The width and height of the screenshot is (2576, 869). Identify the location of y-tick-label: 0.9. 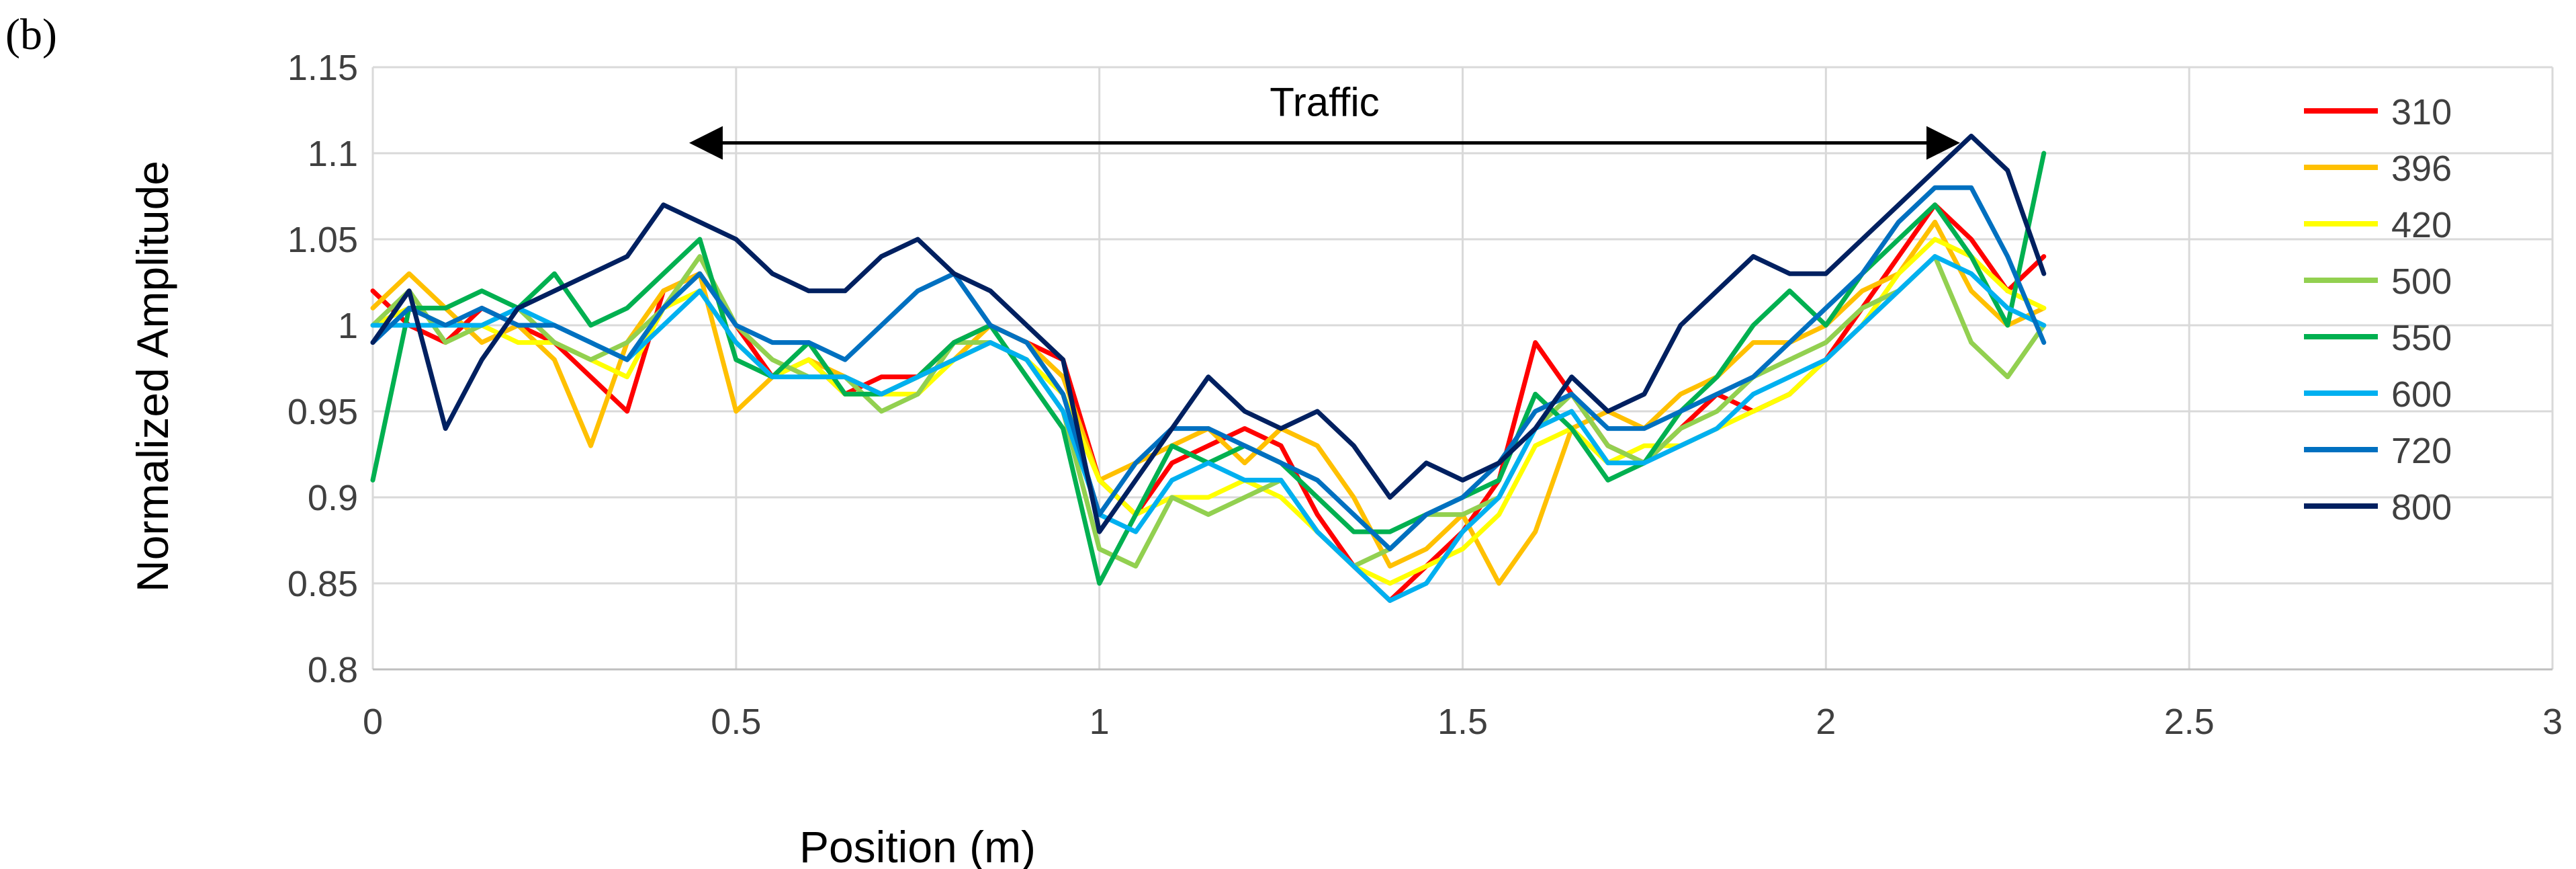
(333, 498).